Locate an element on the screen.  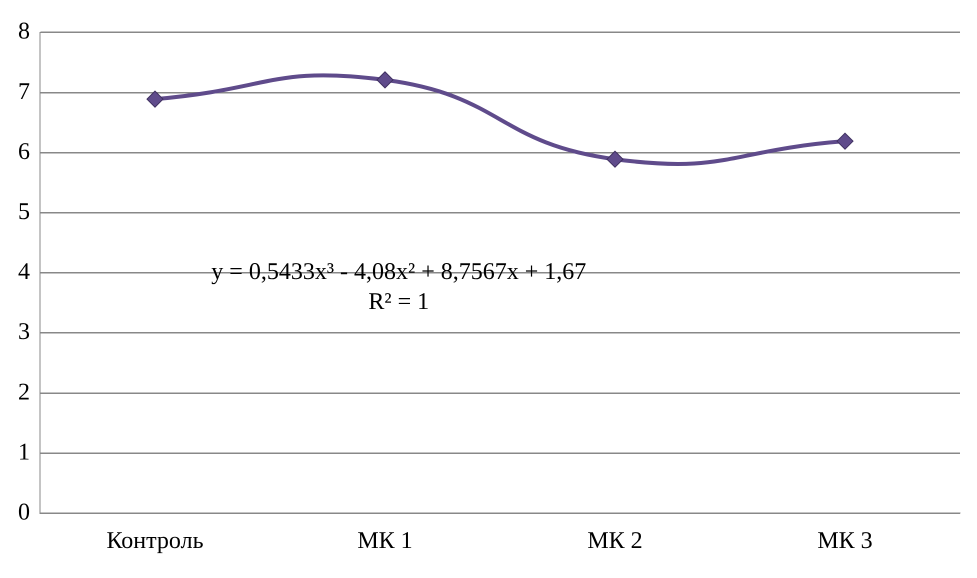
y-tick-label: 1 is located at coordinates (24, 452).